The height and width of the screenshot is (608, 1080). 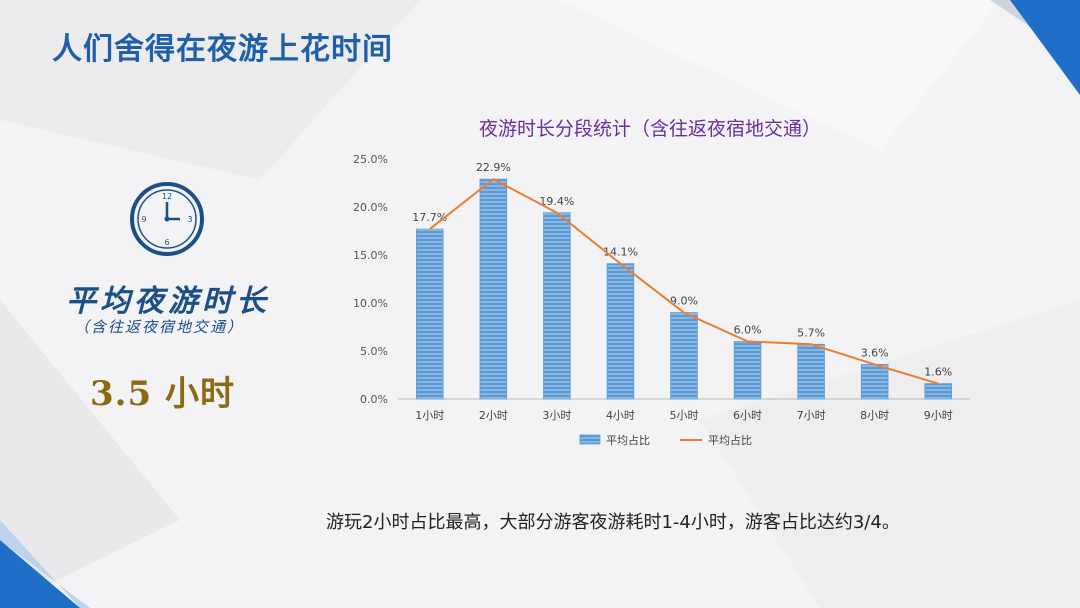 I want to click on y-tick-label: 25.0%, so click(x=370, y=159).